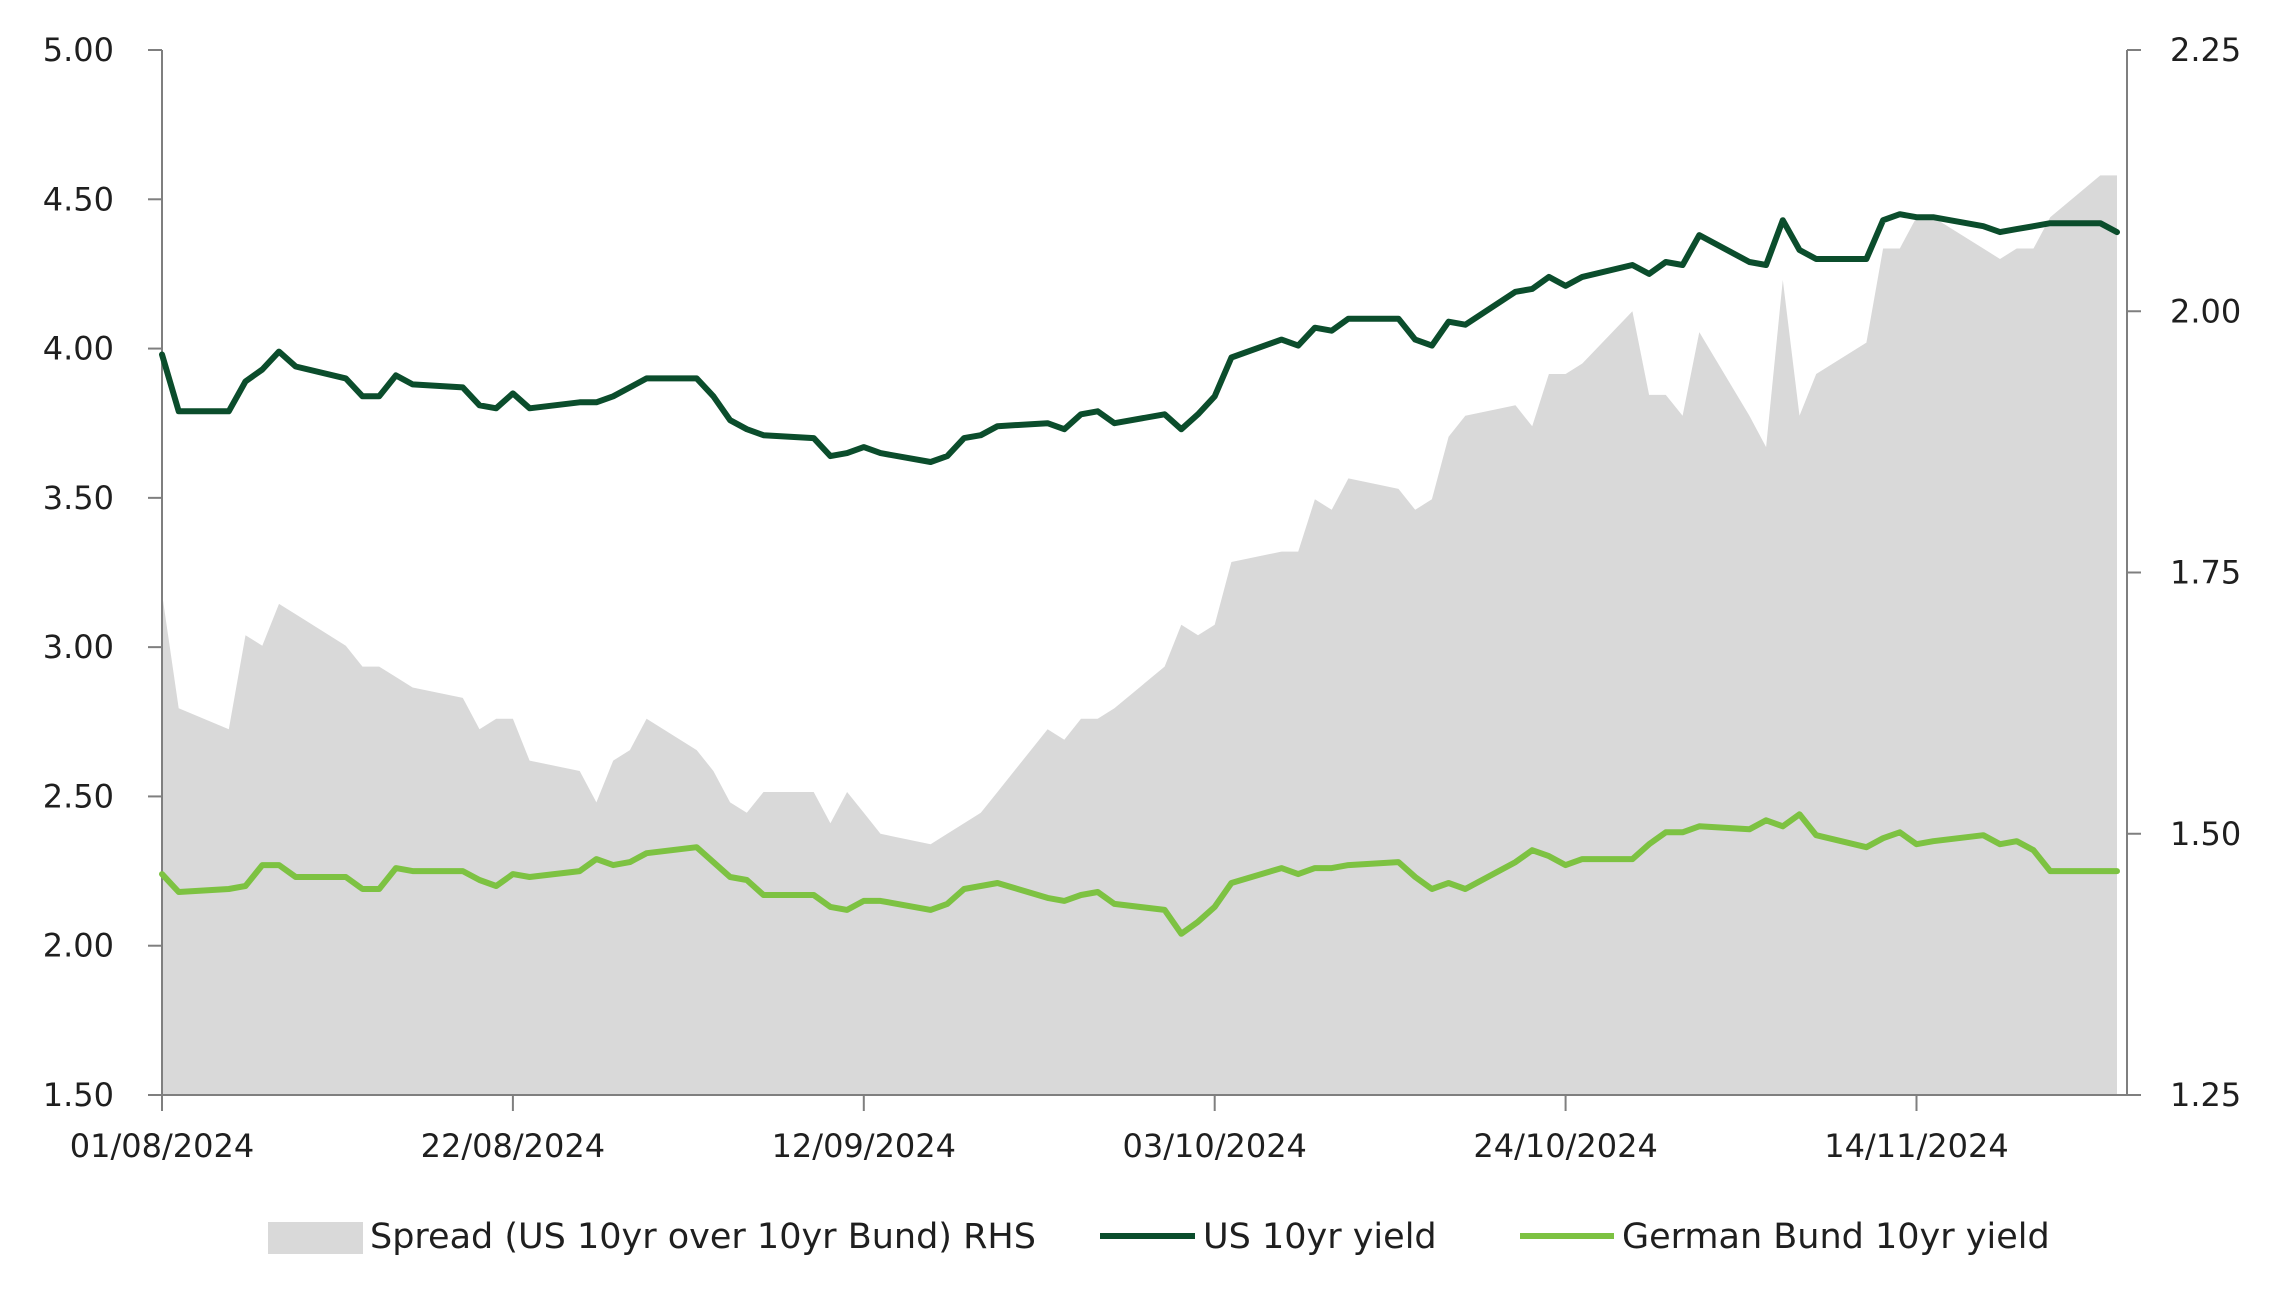 This screenshot has height=1300, width=2279. Describe the element at coordinates (78, 50) in the screenshot. I see `y-left-tick-label: 5.00` at that location.